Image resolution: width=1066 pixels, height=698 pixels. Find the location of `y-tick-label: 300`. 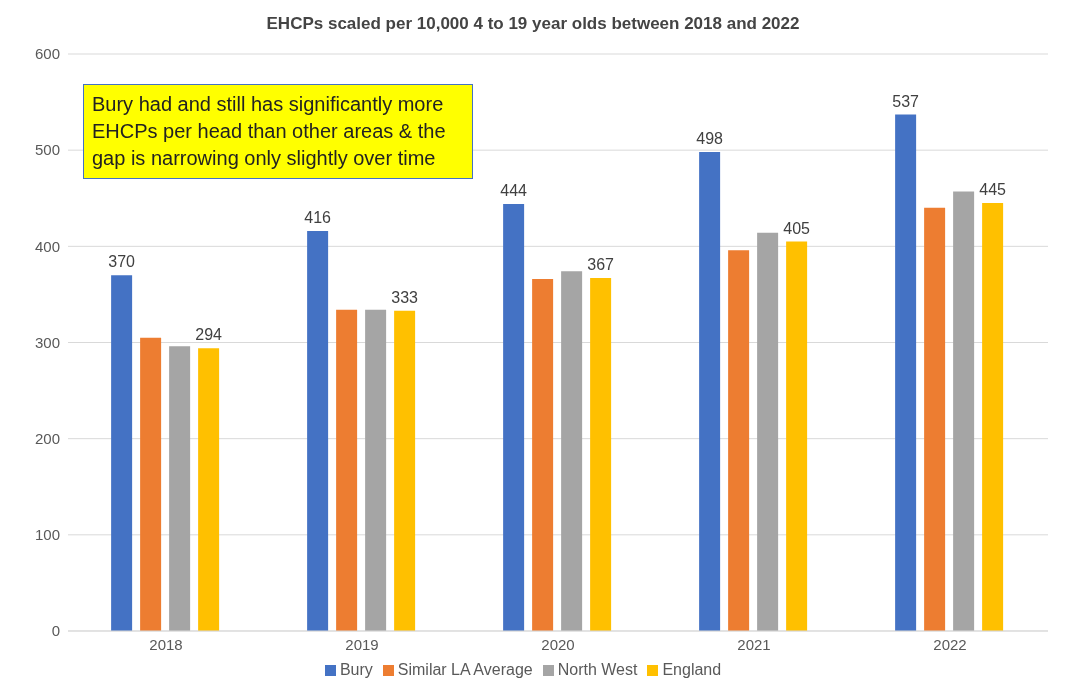

y-tick-label: 300 is located at coordinates (47, 342).